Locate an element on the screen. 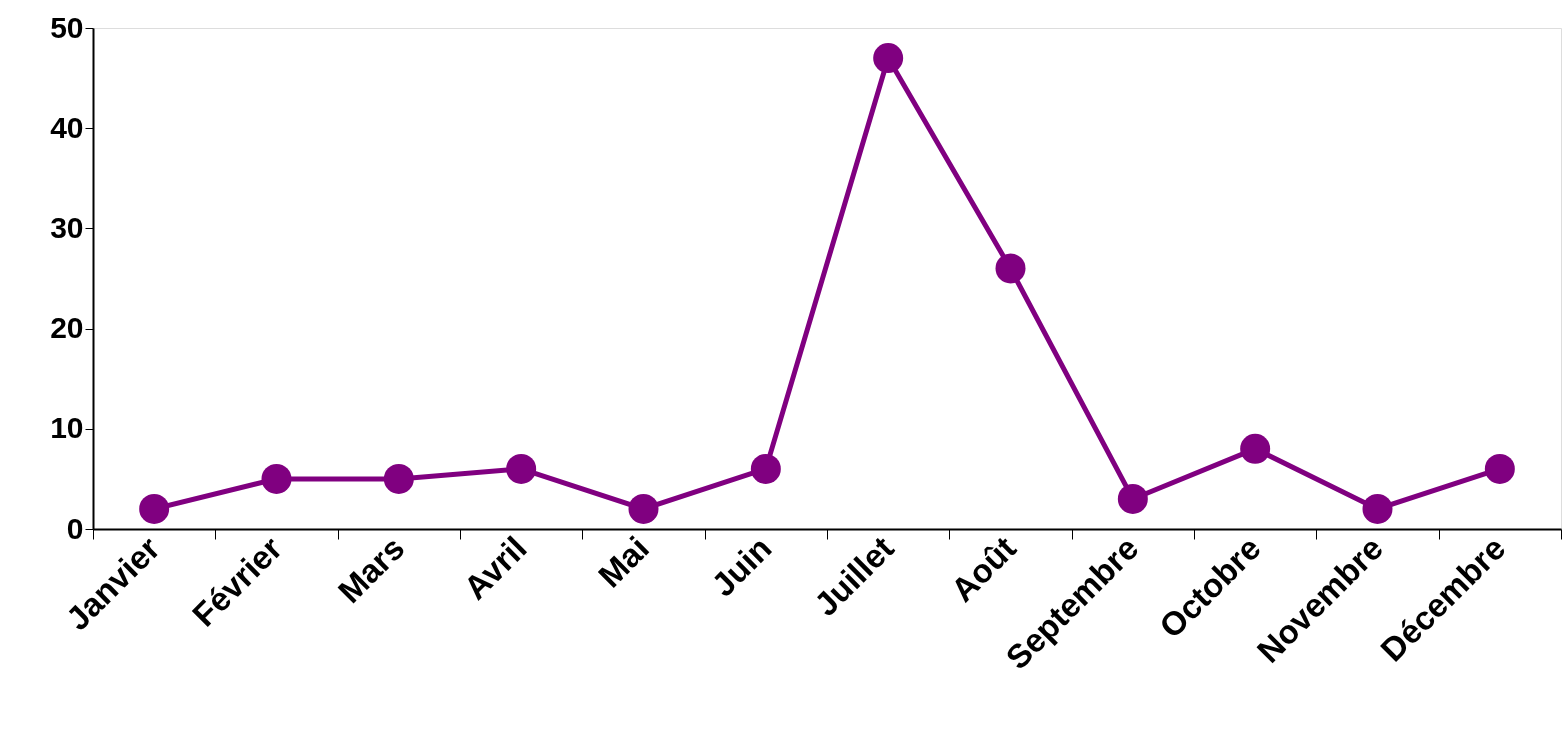  x-tick-label: Juin is located at coordinates (741, 566).